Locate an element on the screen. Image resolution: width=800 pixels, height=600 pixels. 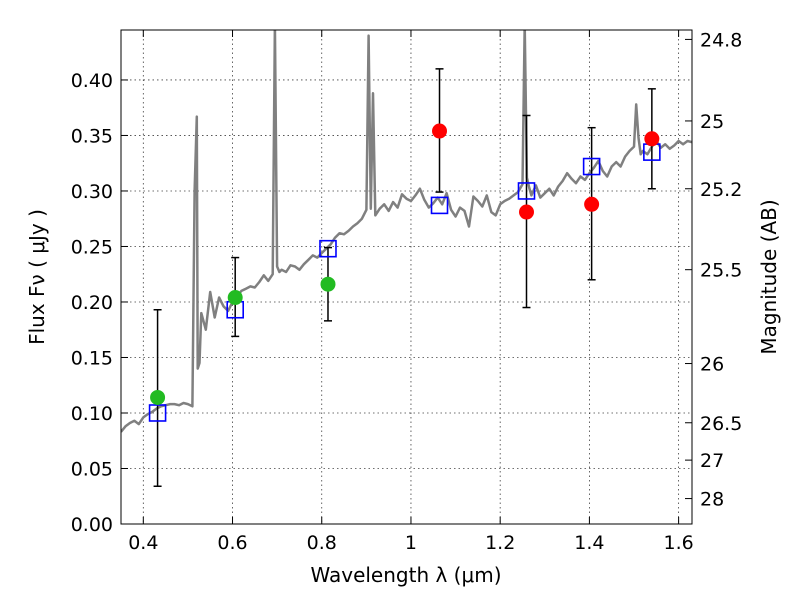
y2-tick-label: 25.2 is located at coordinates (721, 190).